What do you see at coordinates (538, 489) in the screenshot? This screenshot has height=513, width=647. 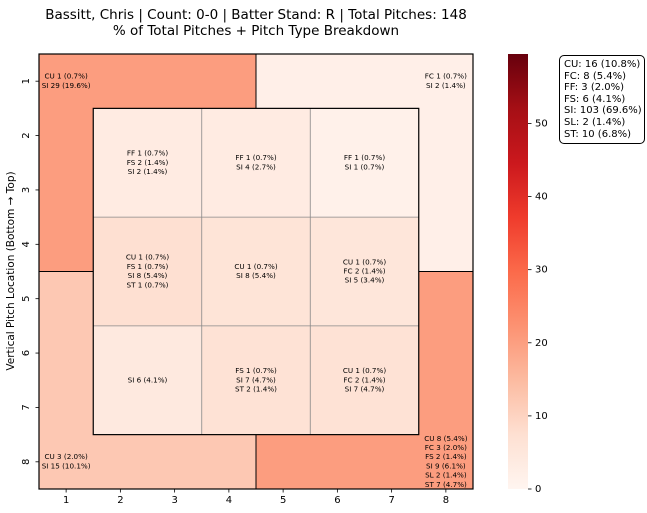 I see `colorbar-tick-label: 0` at bounding box center [538, 489].